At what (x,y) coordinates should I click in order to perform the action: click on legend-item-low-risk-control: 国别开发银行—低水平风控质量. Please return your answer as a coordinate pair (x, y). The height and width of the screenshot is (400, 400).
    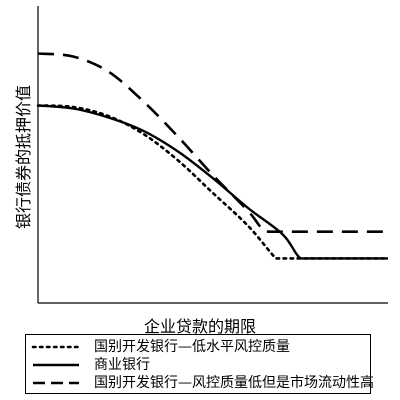
    Looking at the image, I should click on (198, 347).